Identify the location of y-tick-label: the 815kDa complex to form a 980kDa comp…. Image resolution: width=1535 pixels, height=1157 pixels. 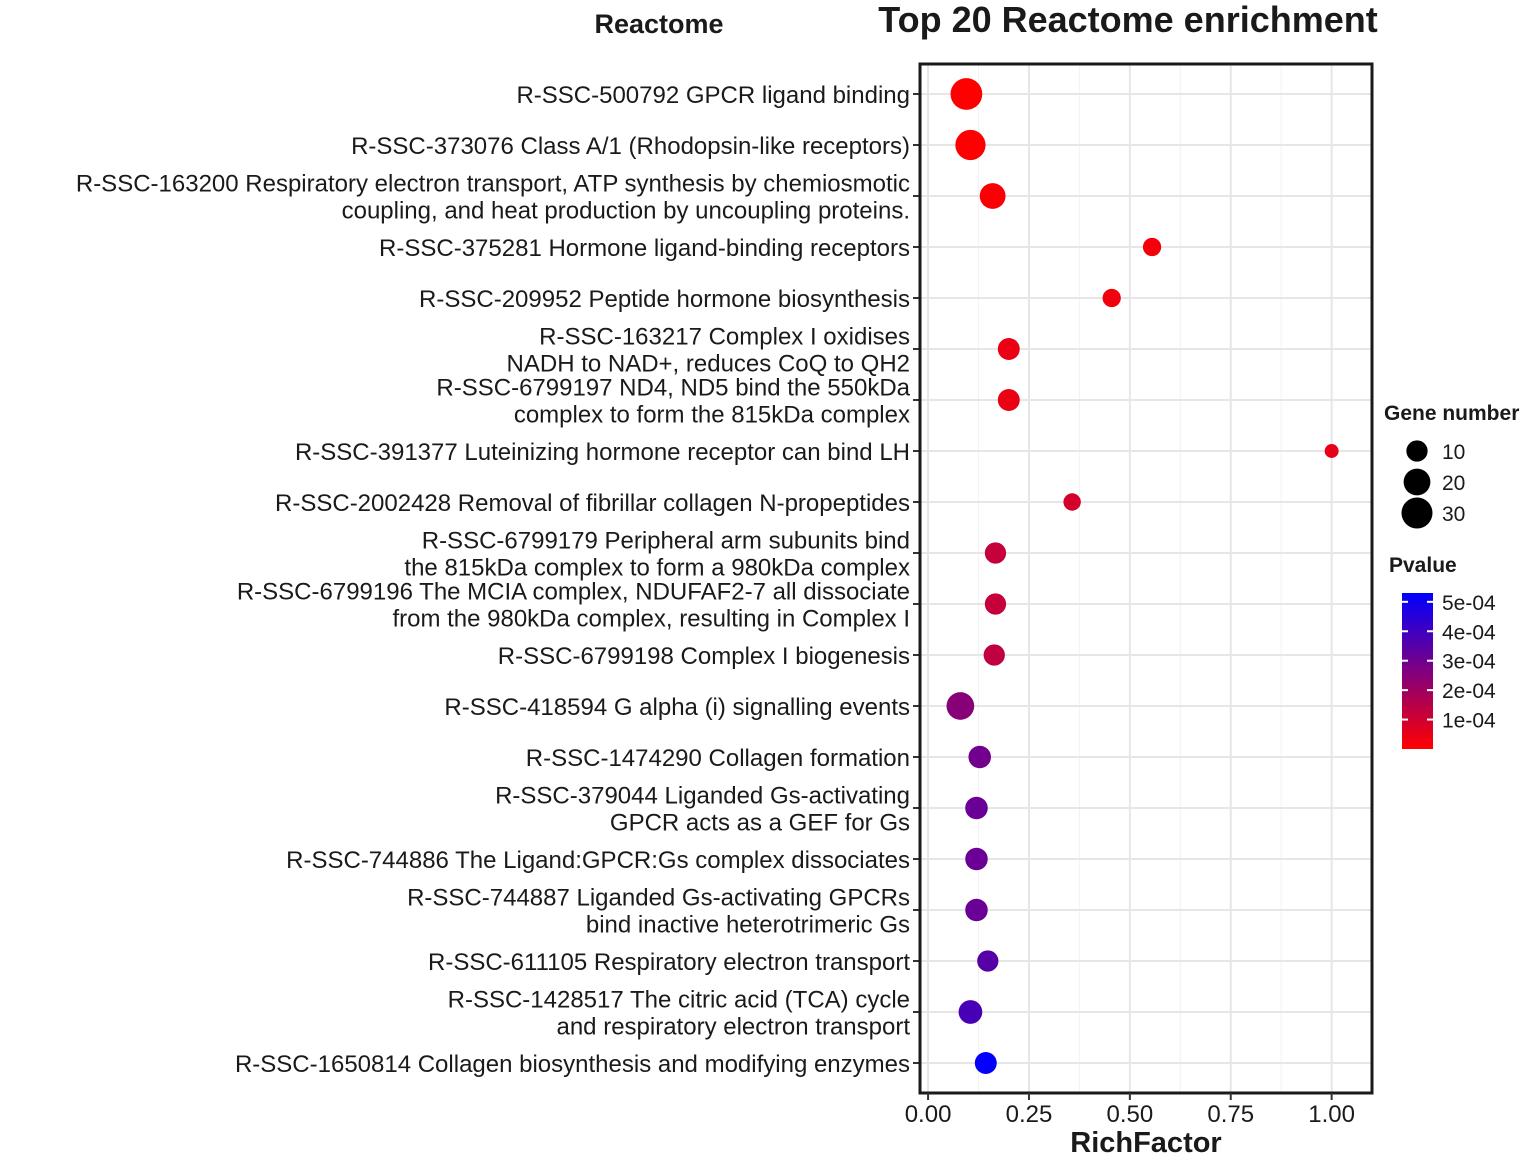
(657, 568).